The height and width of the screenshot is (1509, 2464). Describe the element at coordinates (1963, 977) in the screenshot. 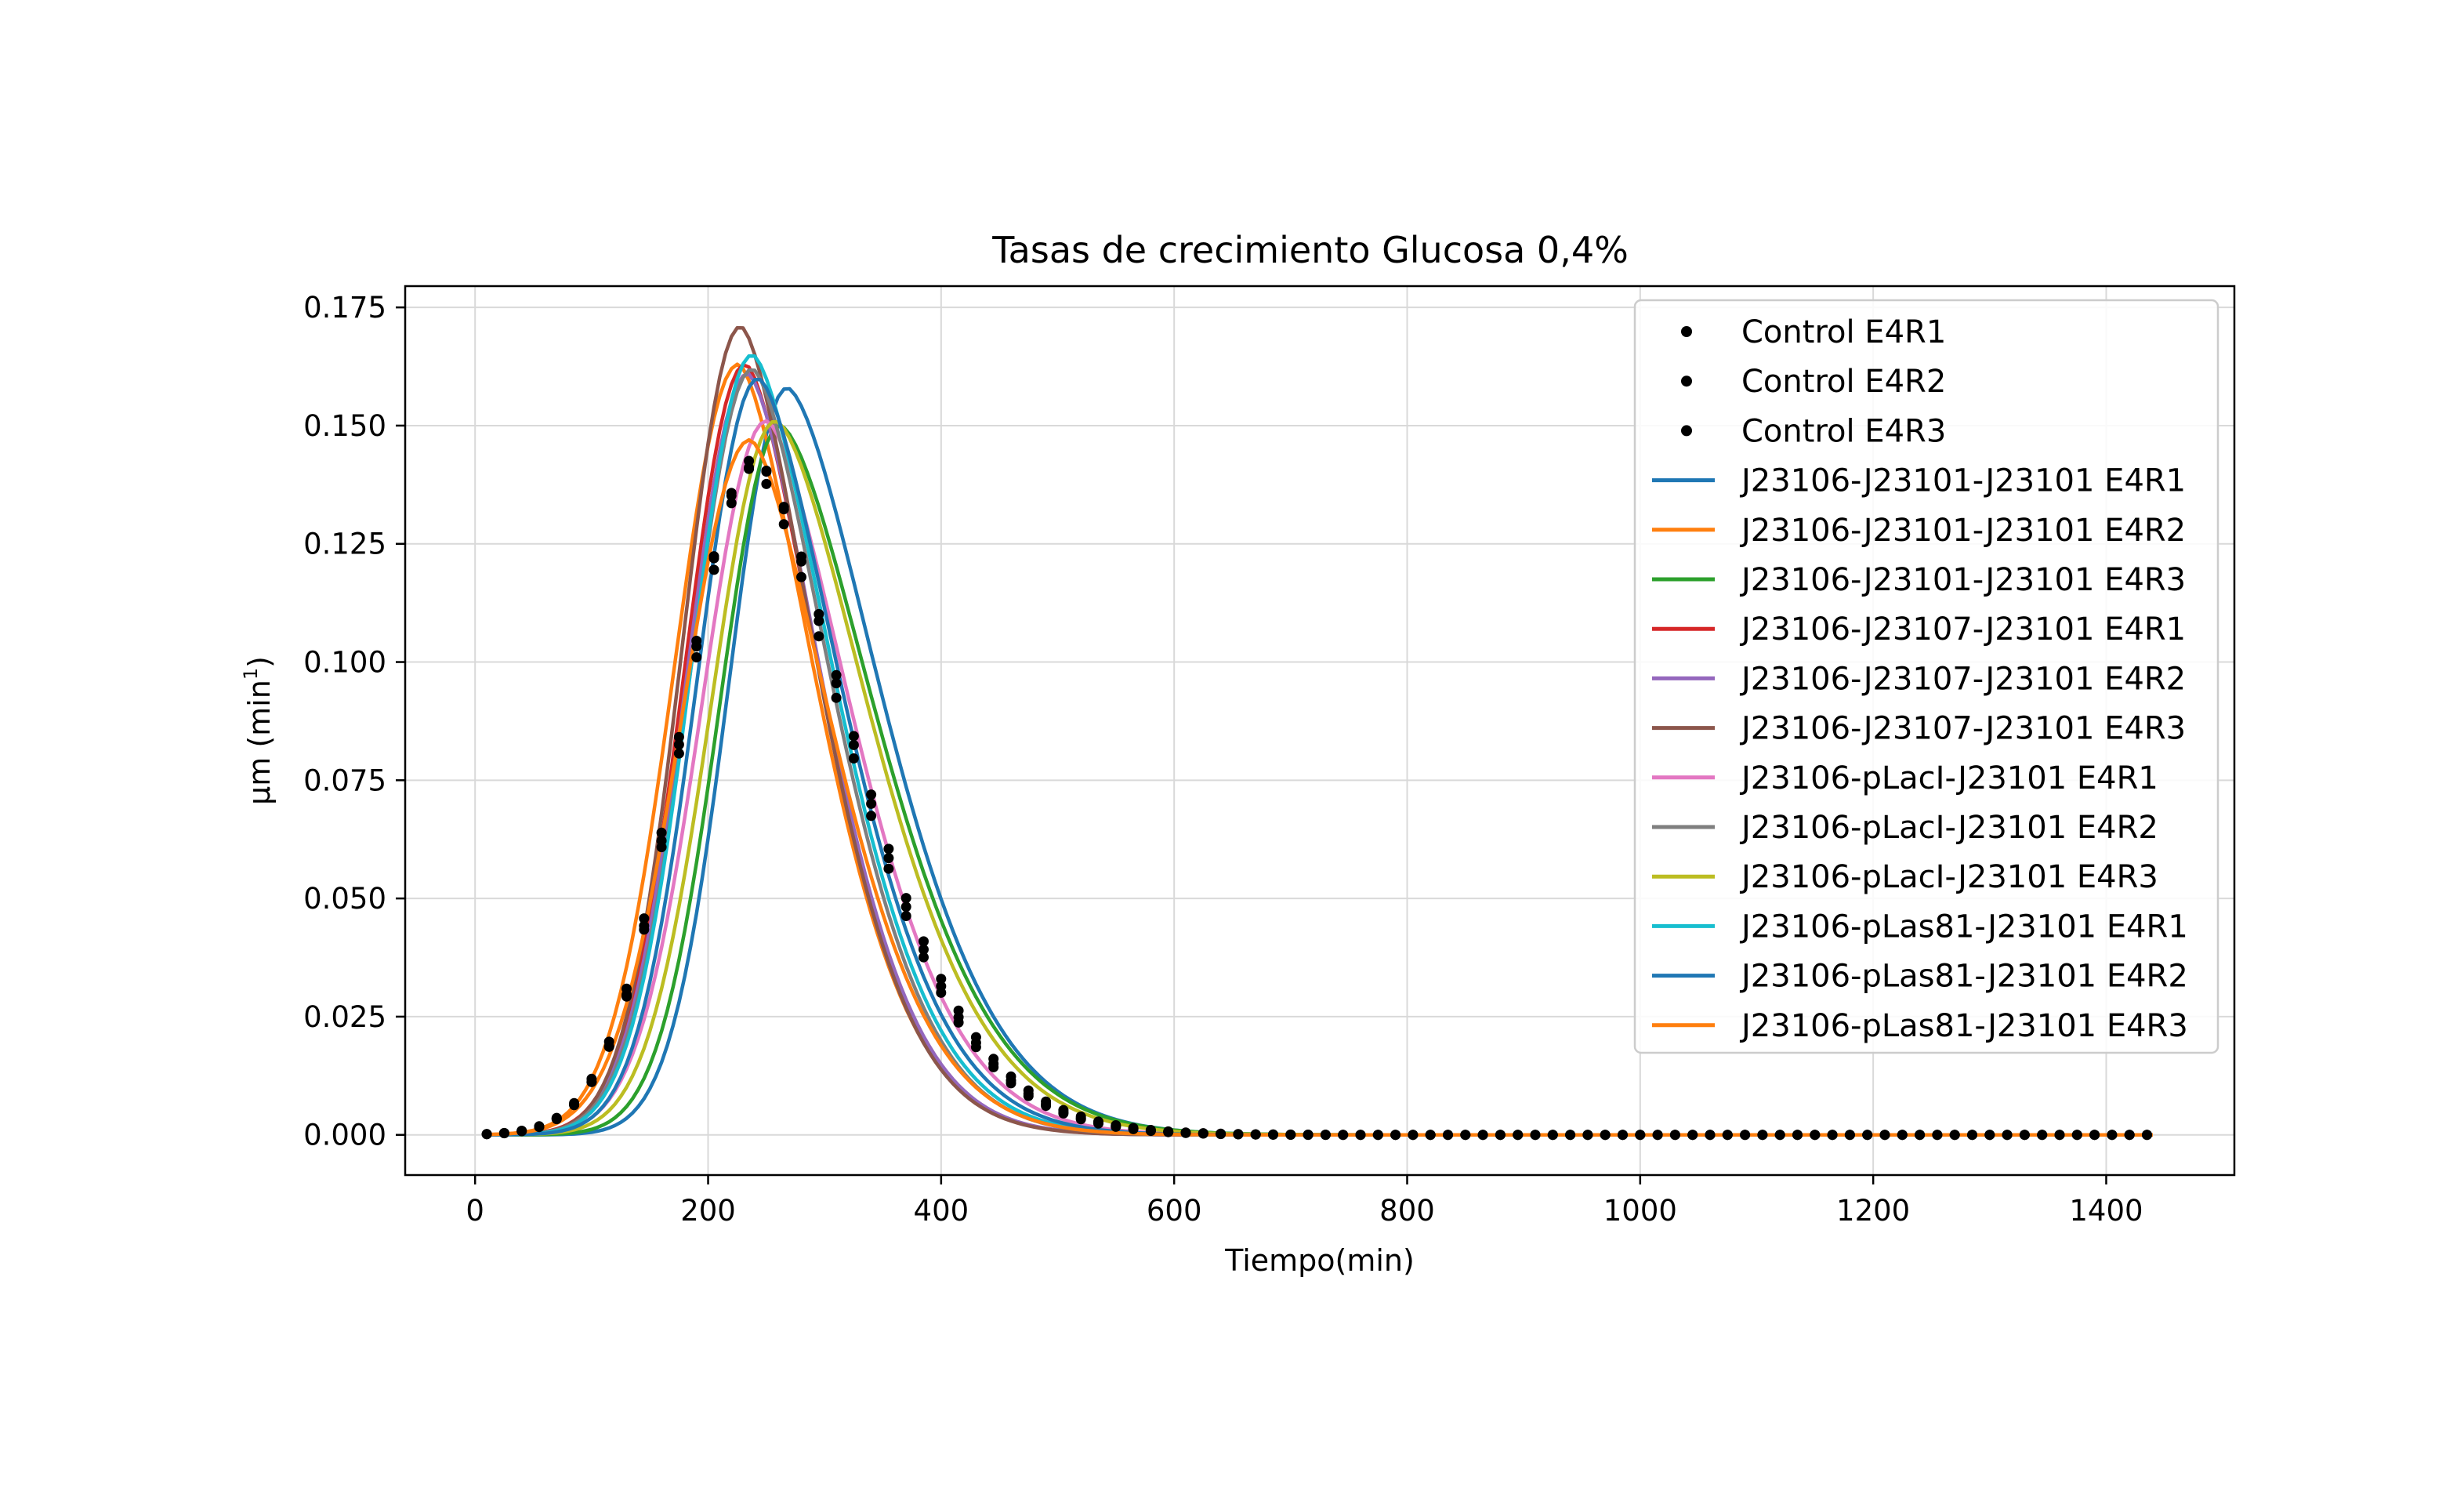

I see `legend-label-j23106-plas81-j23101-e4r2: J23106-pLas81-J23101 E4R2` at that location.